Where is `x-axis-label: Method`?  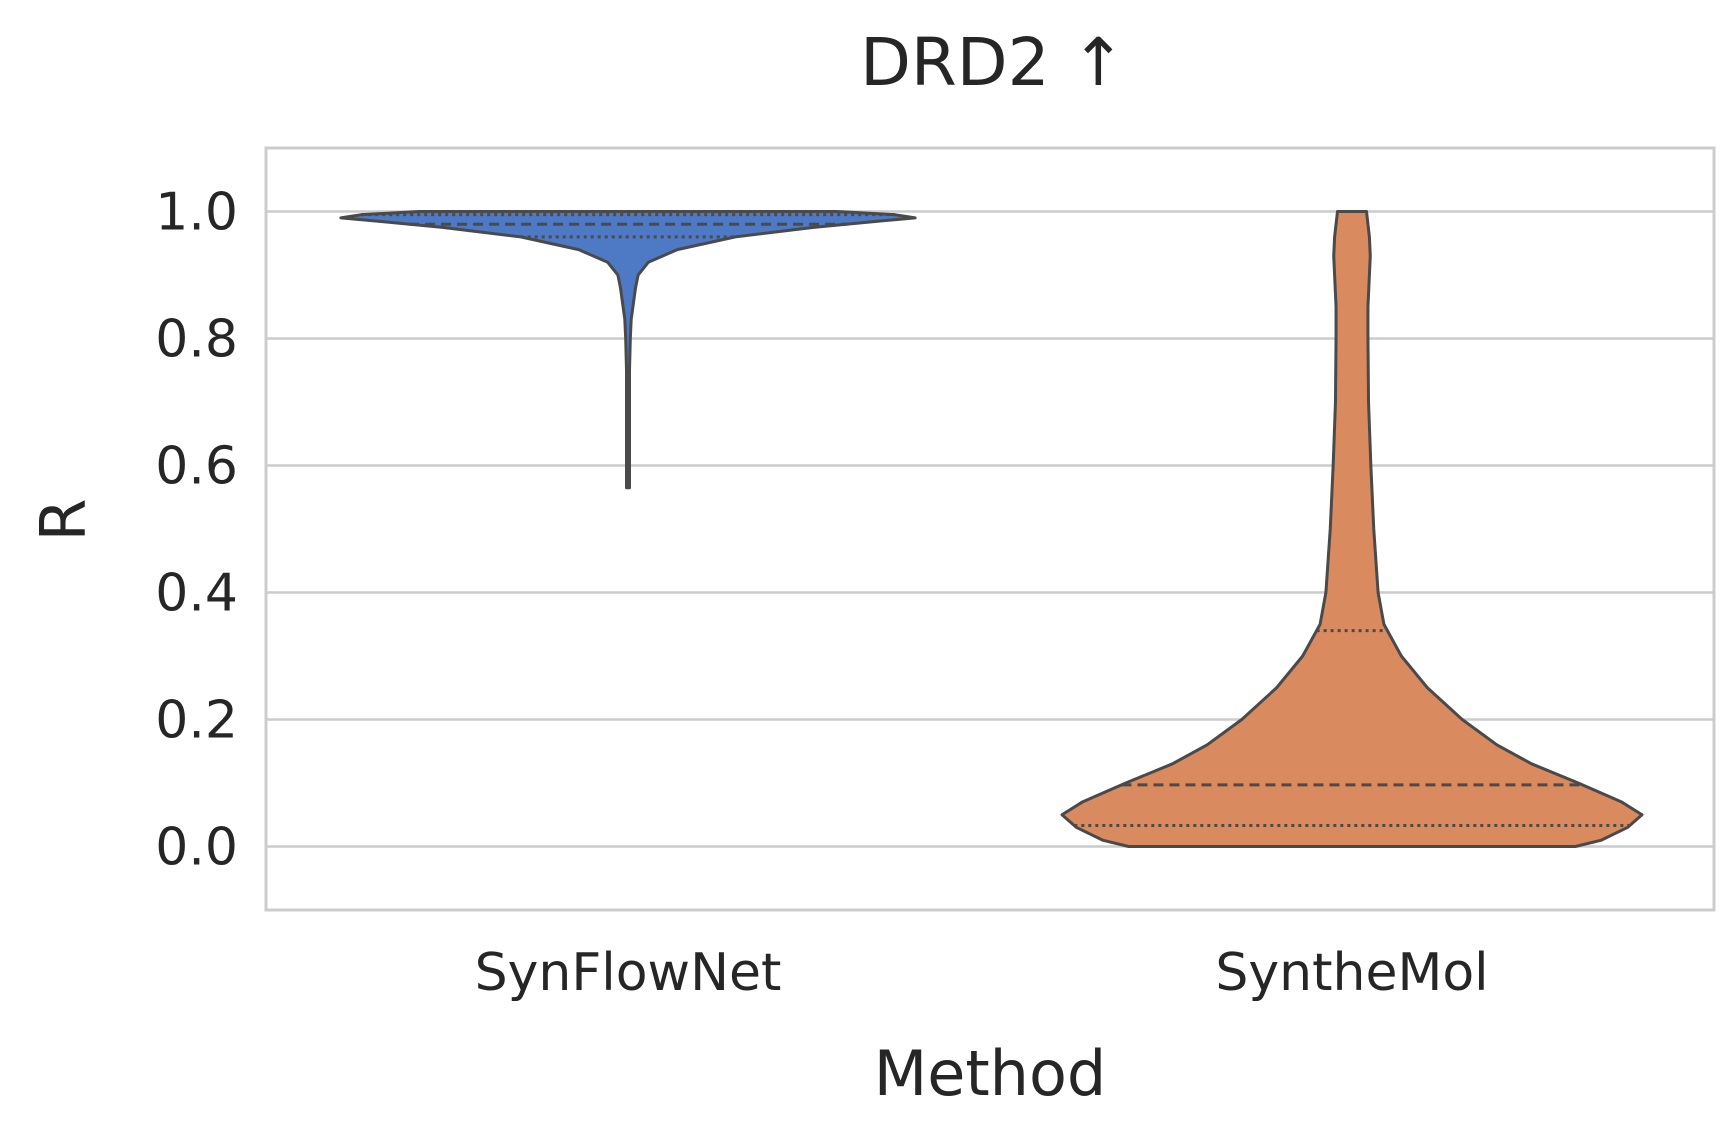
x-axis-label: Method is located at coordinates (990, 1073).